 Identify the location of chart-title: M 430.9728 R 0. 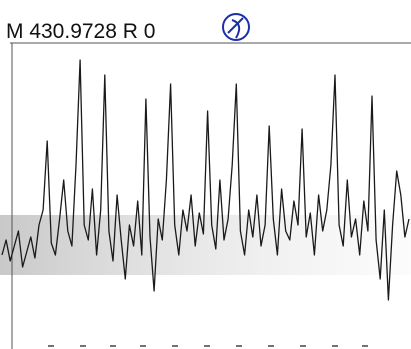
(80, 31).